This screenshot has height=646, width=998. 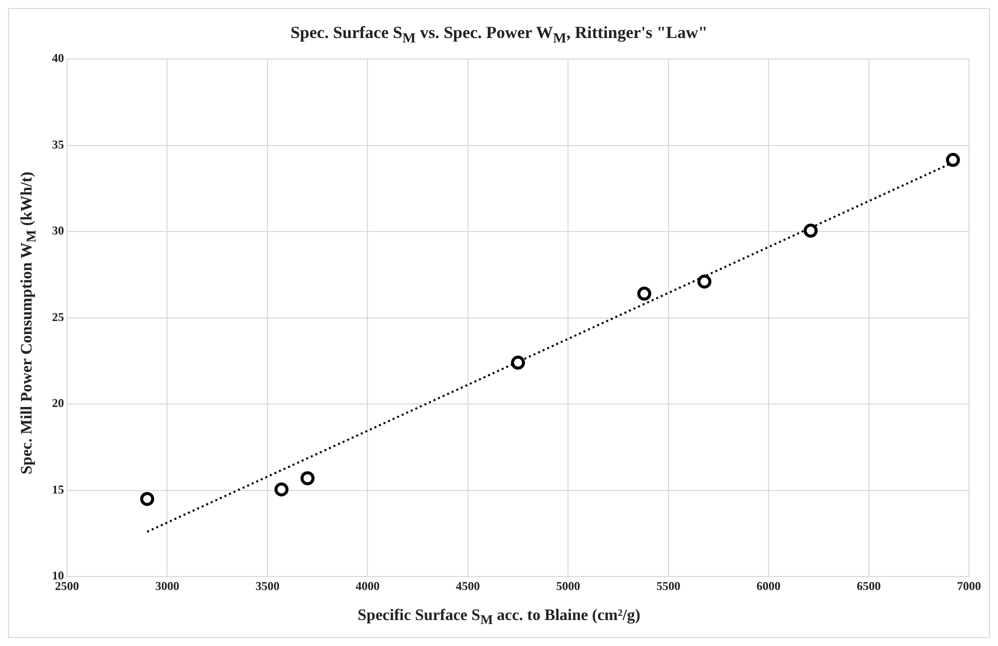 I want to click on x-tick-label: 7000, so click(x=969, y=585).